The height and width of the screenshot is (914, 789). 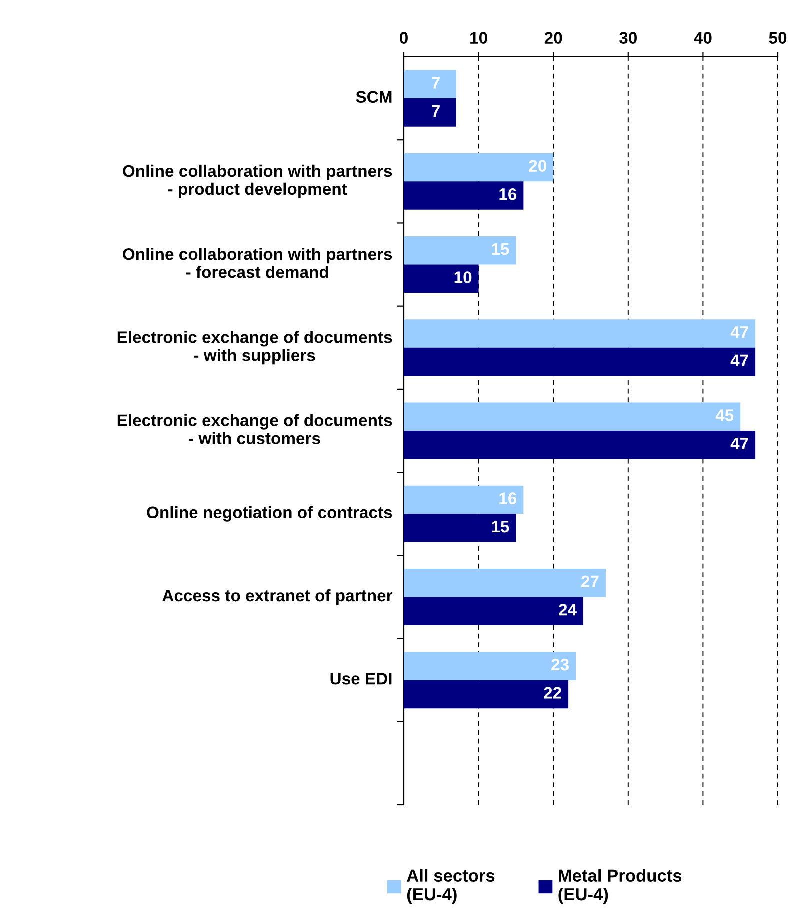 I want to click on y-tick-label: Electronic exchange of documents - with suppliers, so click(x=255, y=348).